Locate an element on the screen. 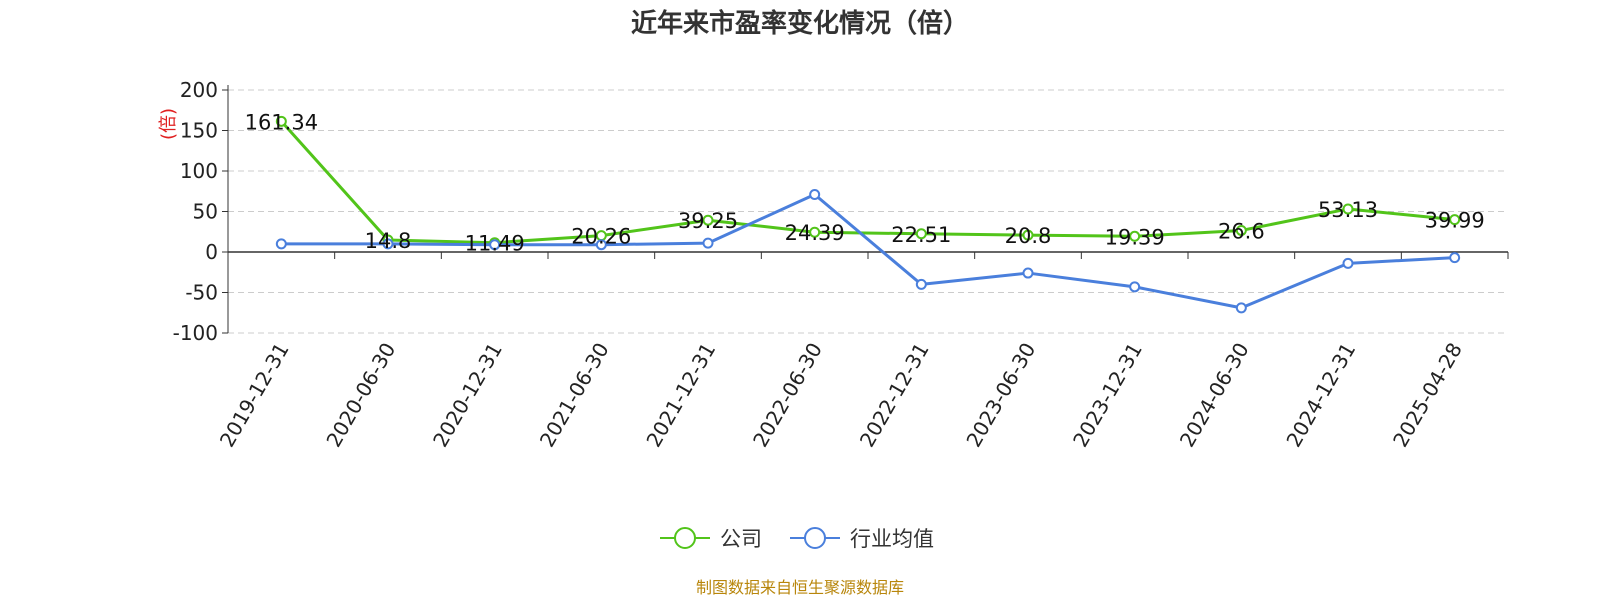 Image resolution: width=1600 pixels, height=600 pixels. series-industry-line is located at coordinates (868, 251).